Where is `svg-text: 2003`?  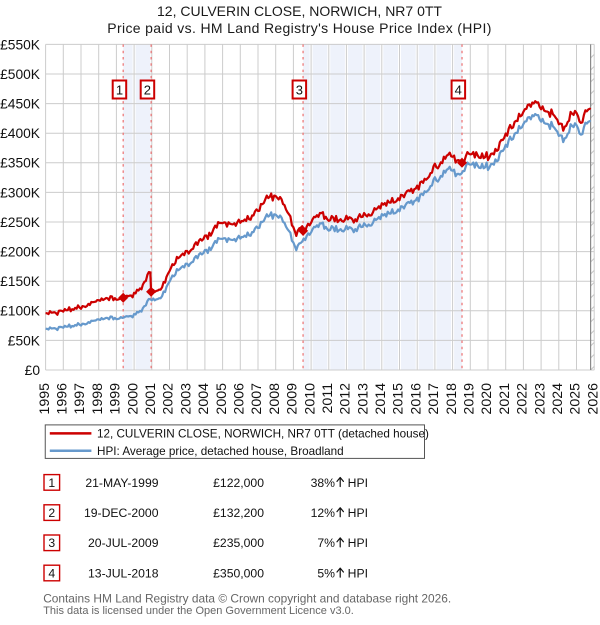 svg-text: 2003 is located at coordinates (186, 399).